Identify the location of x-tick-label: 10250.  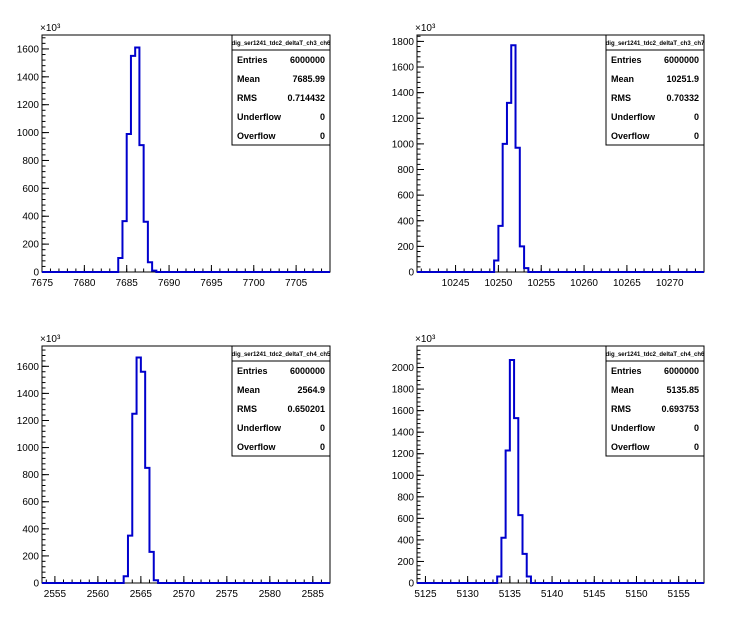
(498, 283).